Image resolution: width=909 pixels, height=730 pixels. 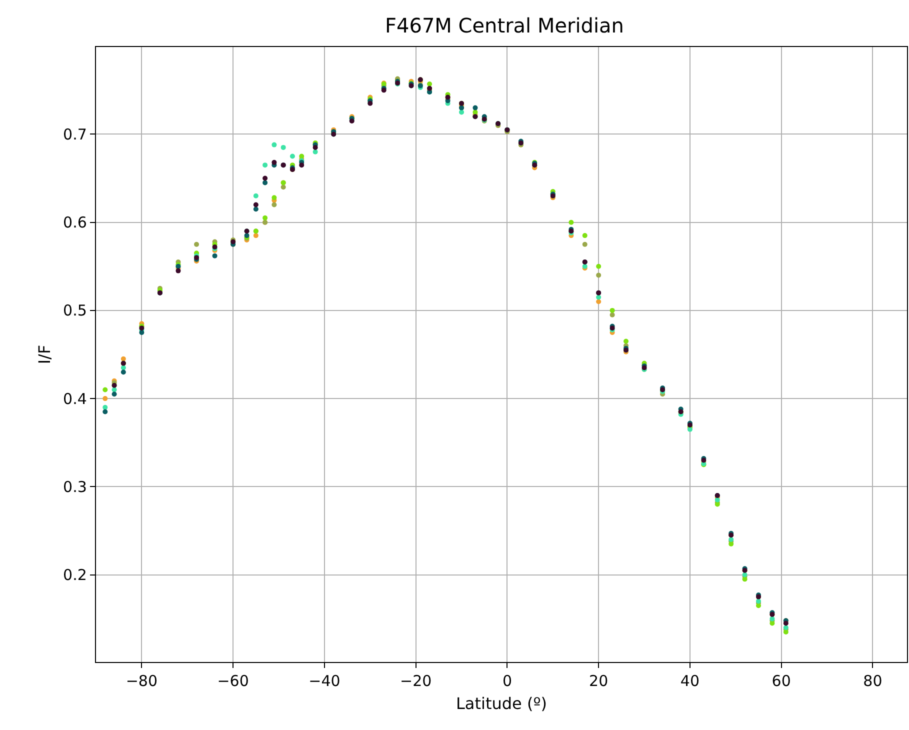 What do you see at coordinates (75, 134) in the screenshot?
I see `y-tick-label: 0.7` at bounding box center [75, 134].